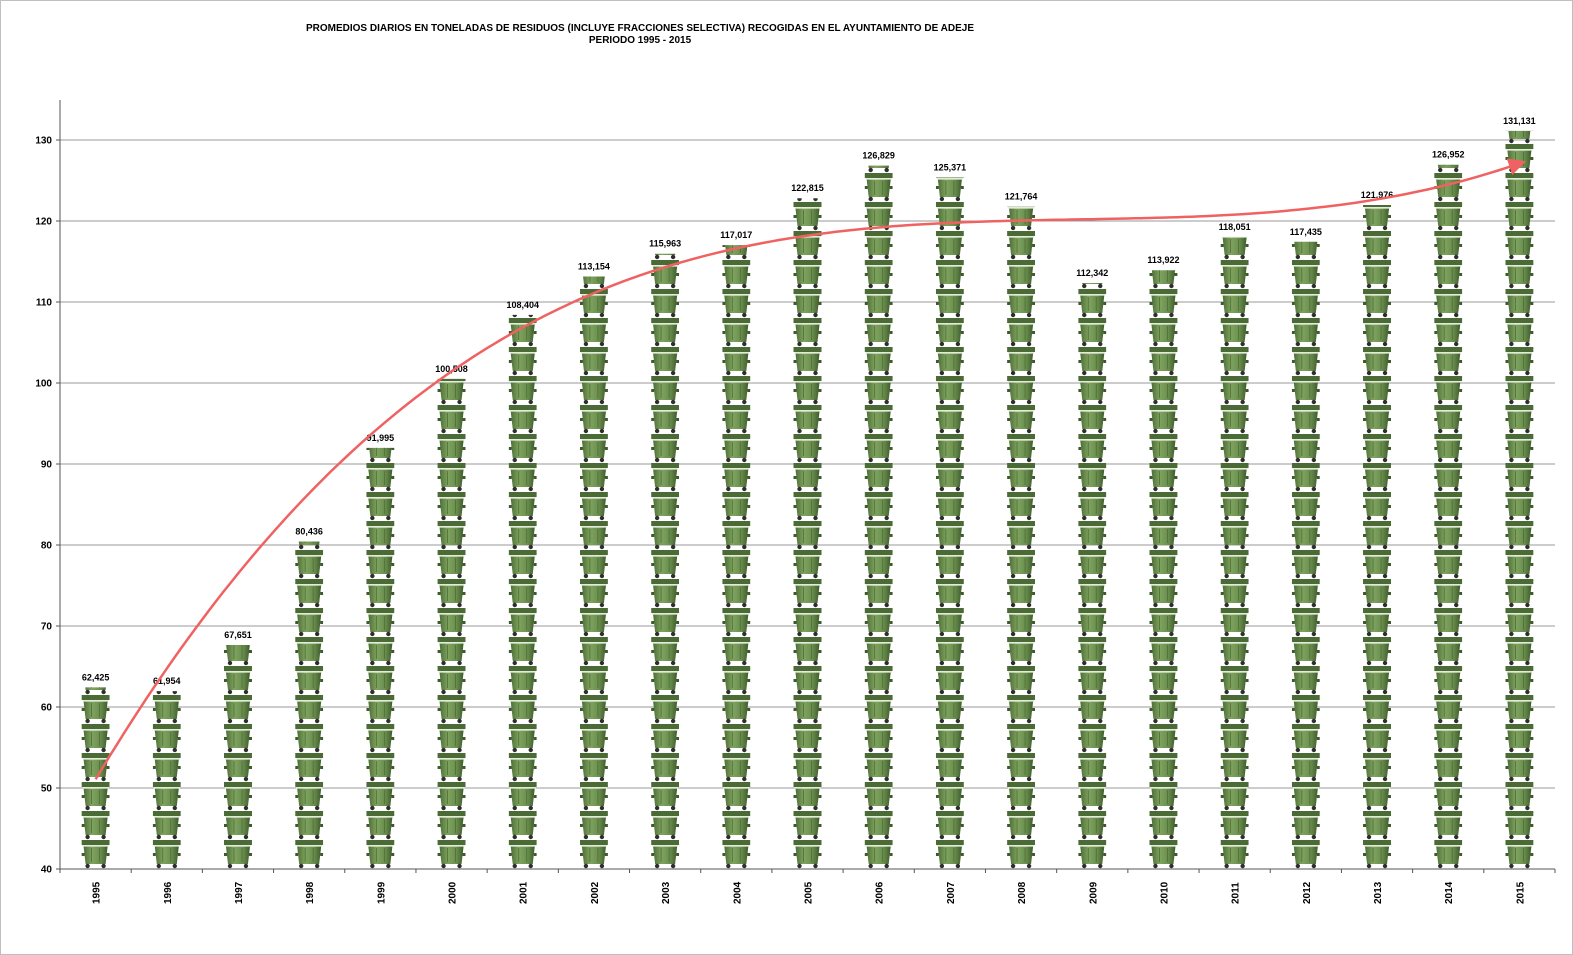  What do you see at coordinates (665, 561) in the screenshot?
I see `bar-2003` at bounding box center [665, 561].